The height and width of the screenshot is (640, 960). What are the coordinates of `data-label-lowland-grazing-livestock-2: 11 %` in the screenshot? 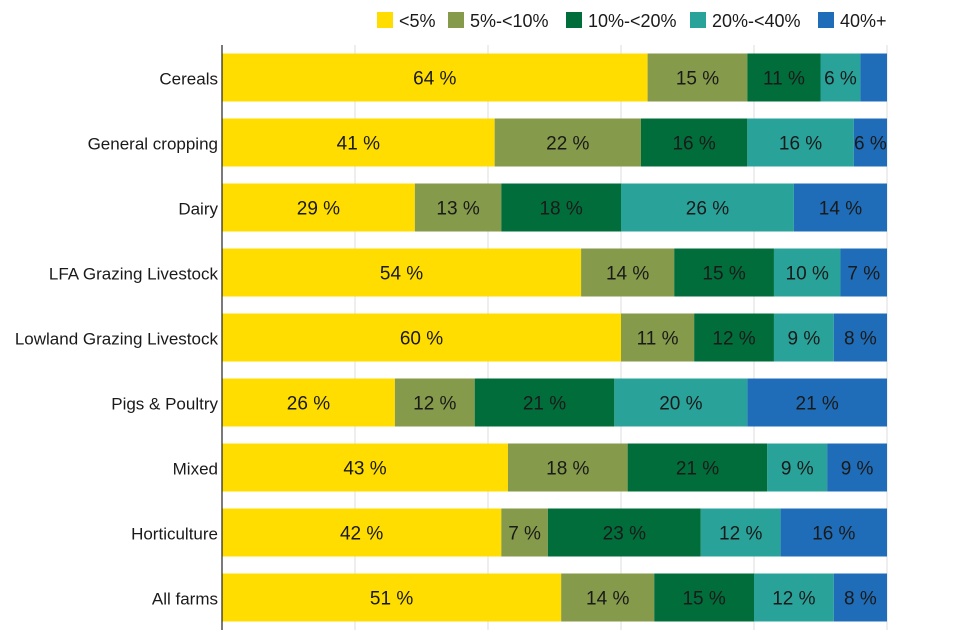 It's located at (658, 339).